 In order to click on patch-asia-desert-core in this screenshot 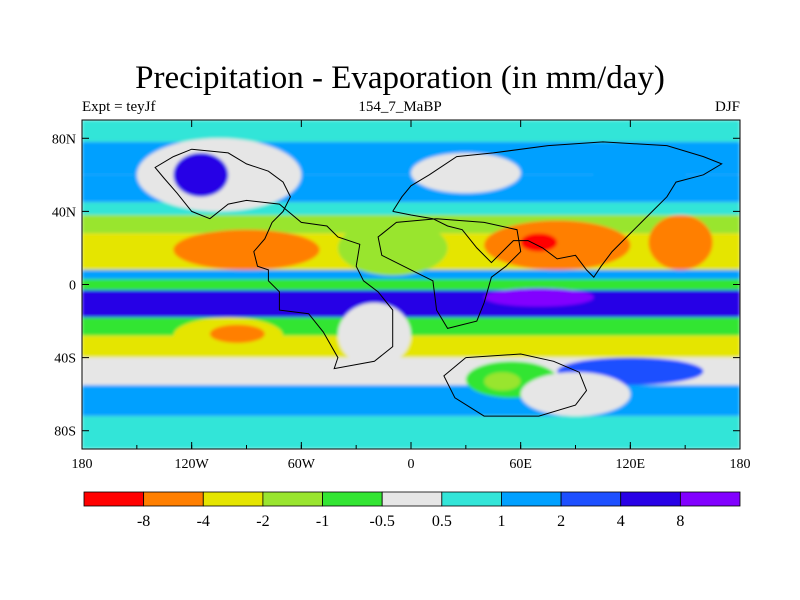, I will do `click(539, 242)`.